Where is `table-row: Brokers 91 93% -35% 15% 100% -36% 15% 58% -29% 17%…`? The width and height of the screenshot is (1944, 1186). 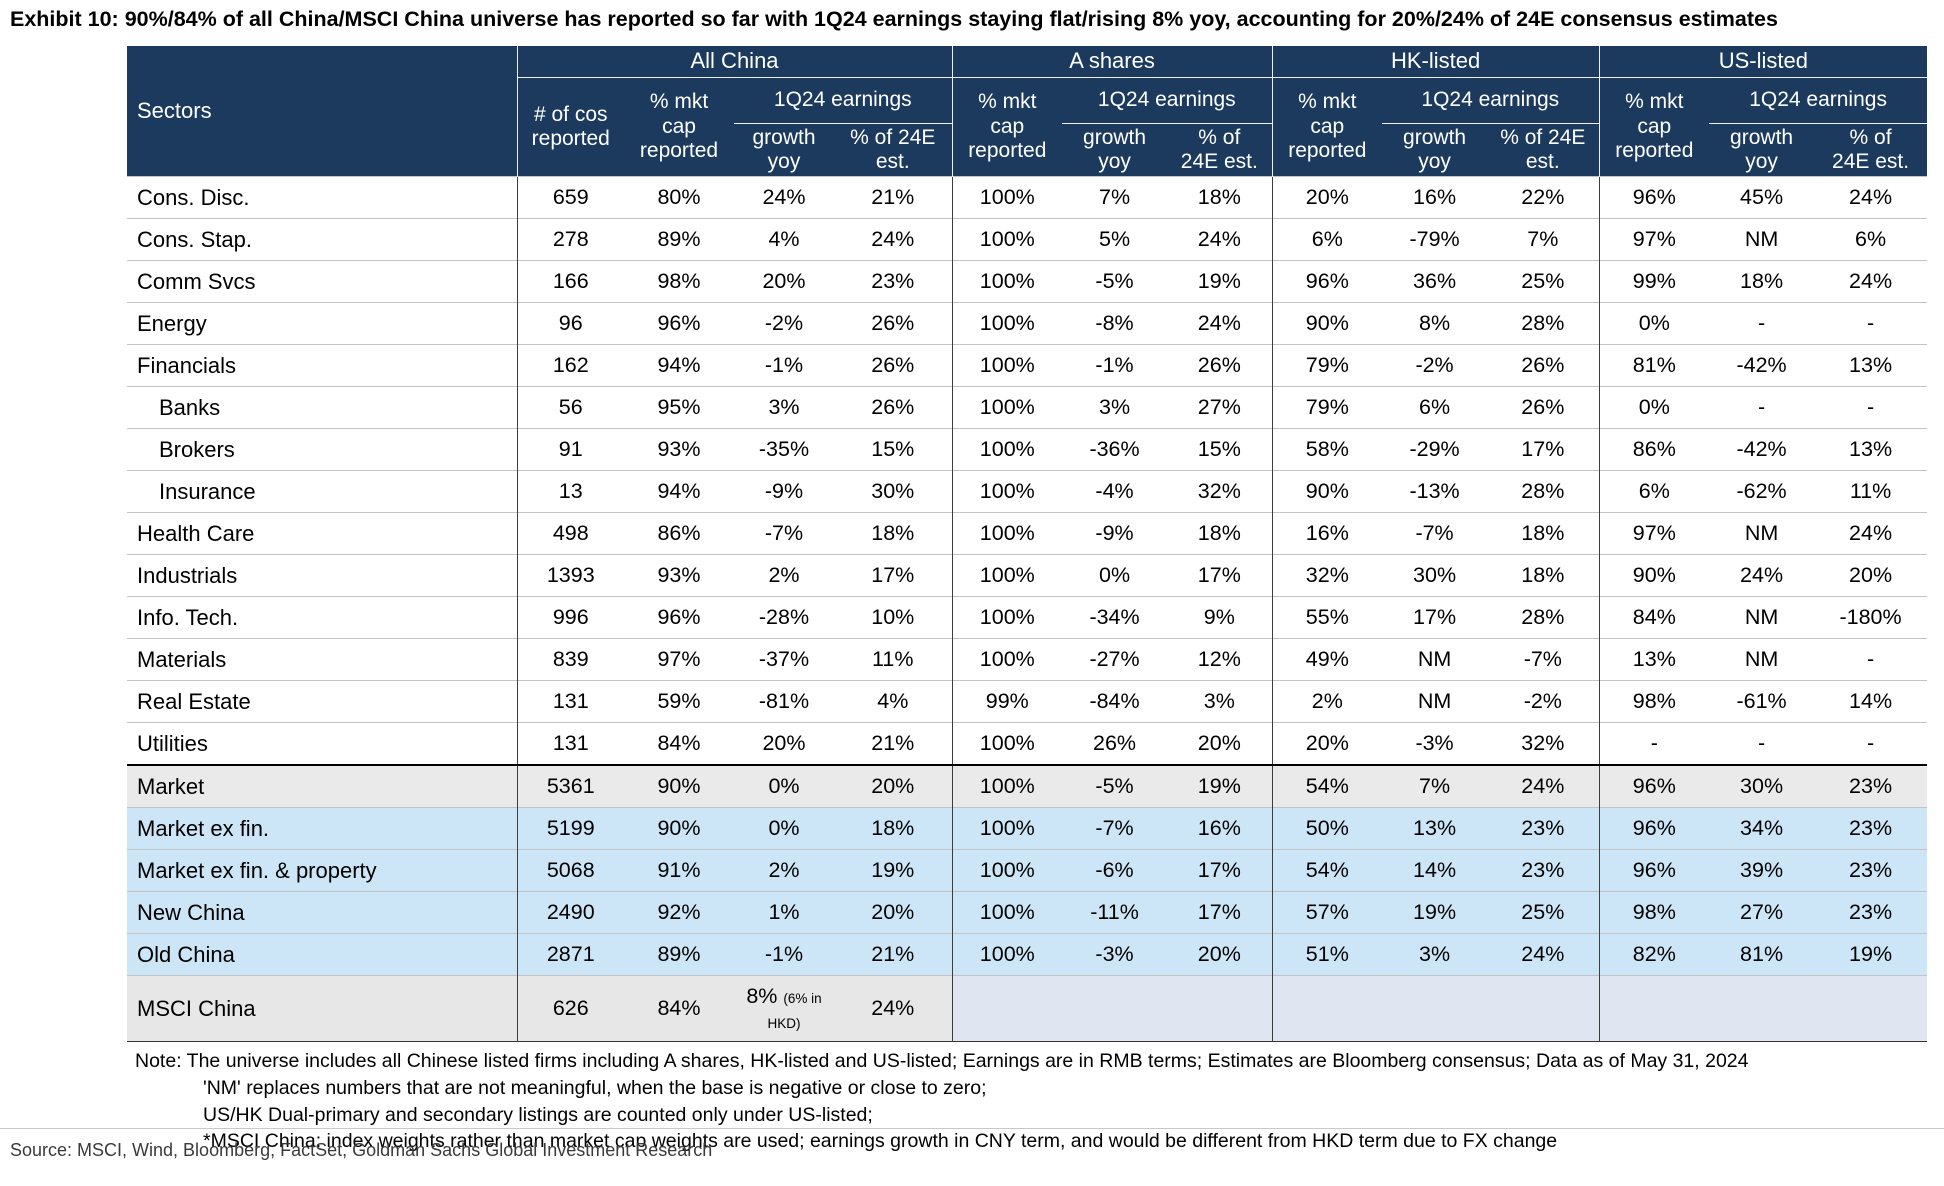
table-row: Brokers 91 93% -35% 15% 100% -36% 15% 58% -29% 17%… is located at coordinates (1027, 449).